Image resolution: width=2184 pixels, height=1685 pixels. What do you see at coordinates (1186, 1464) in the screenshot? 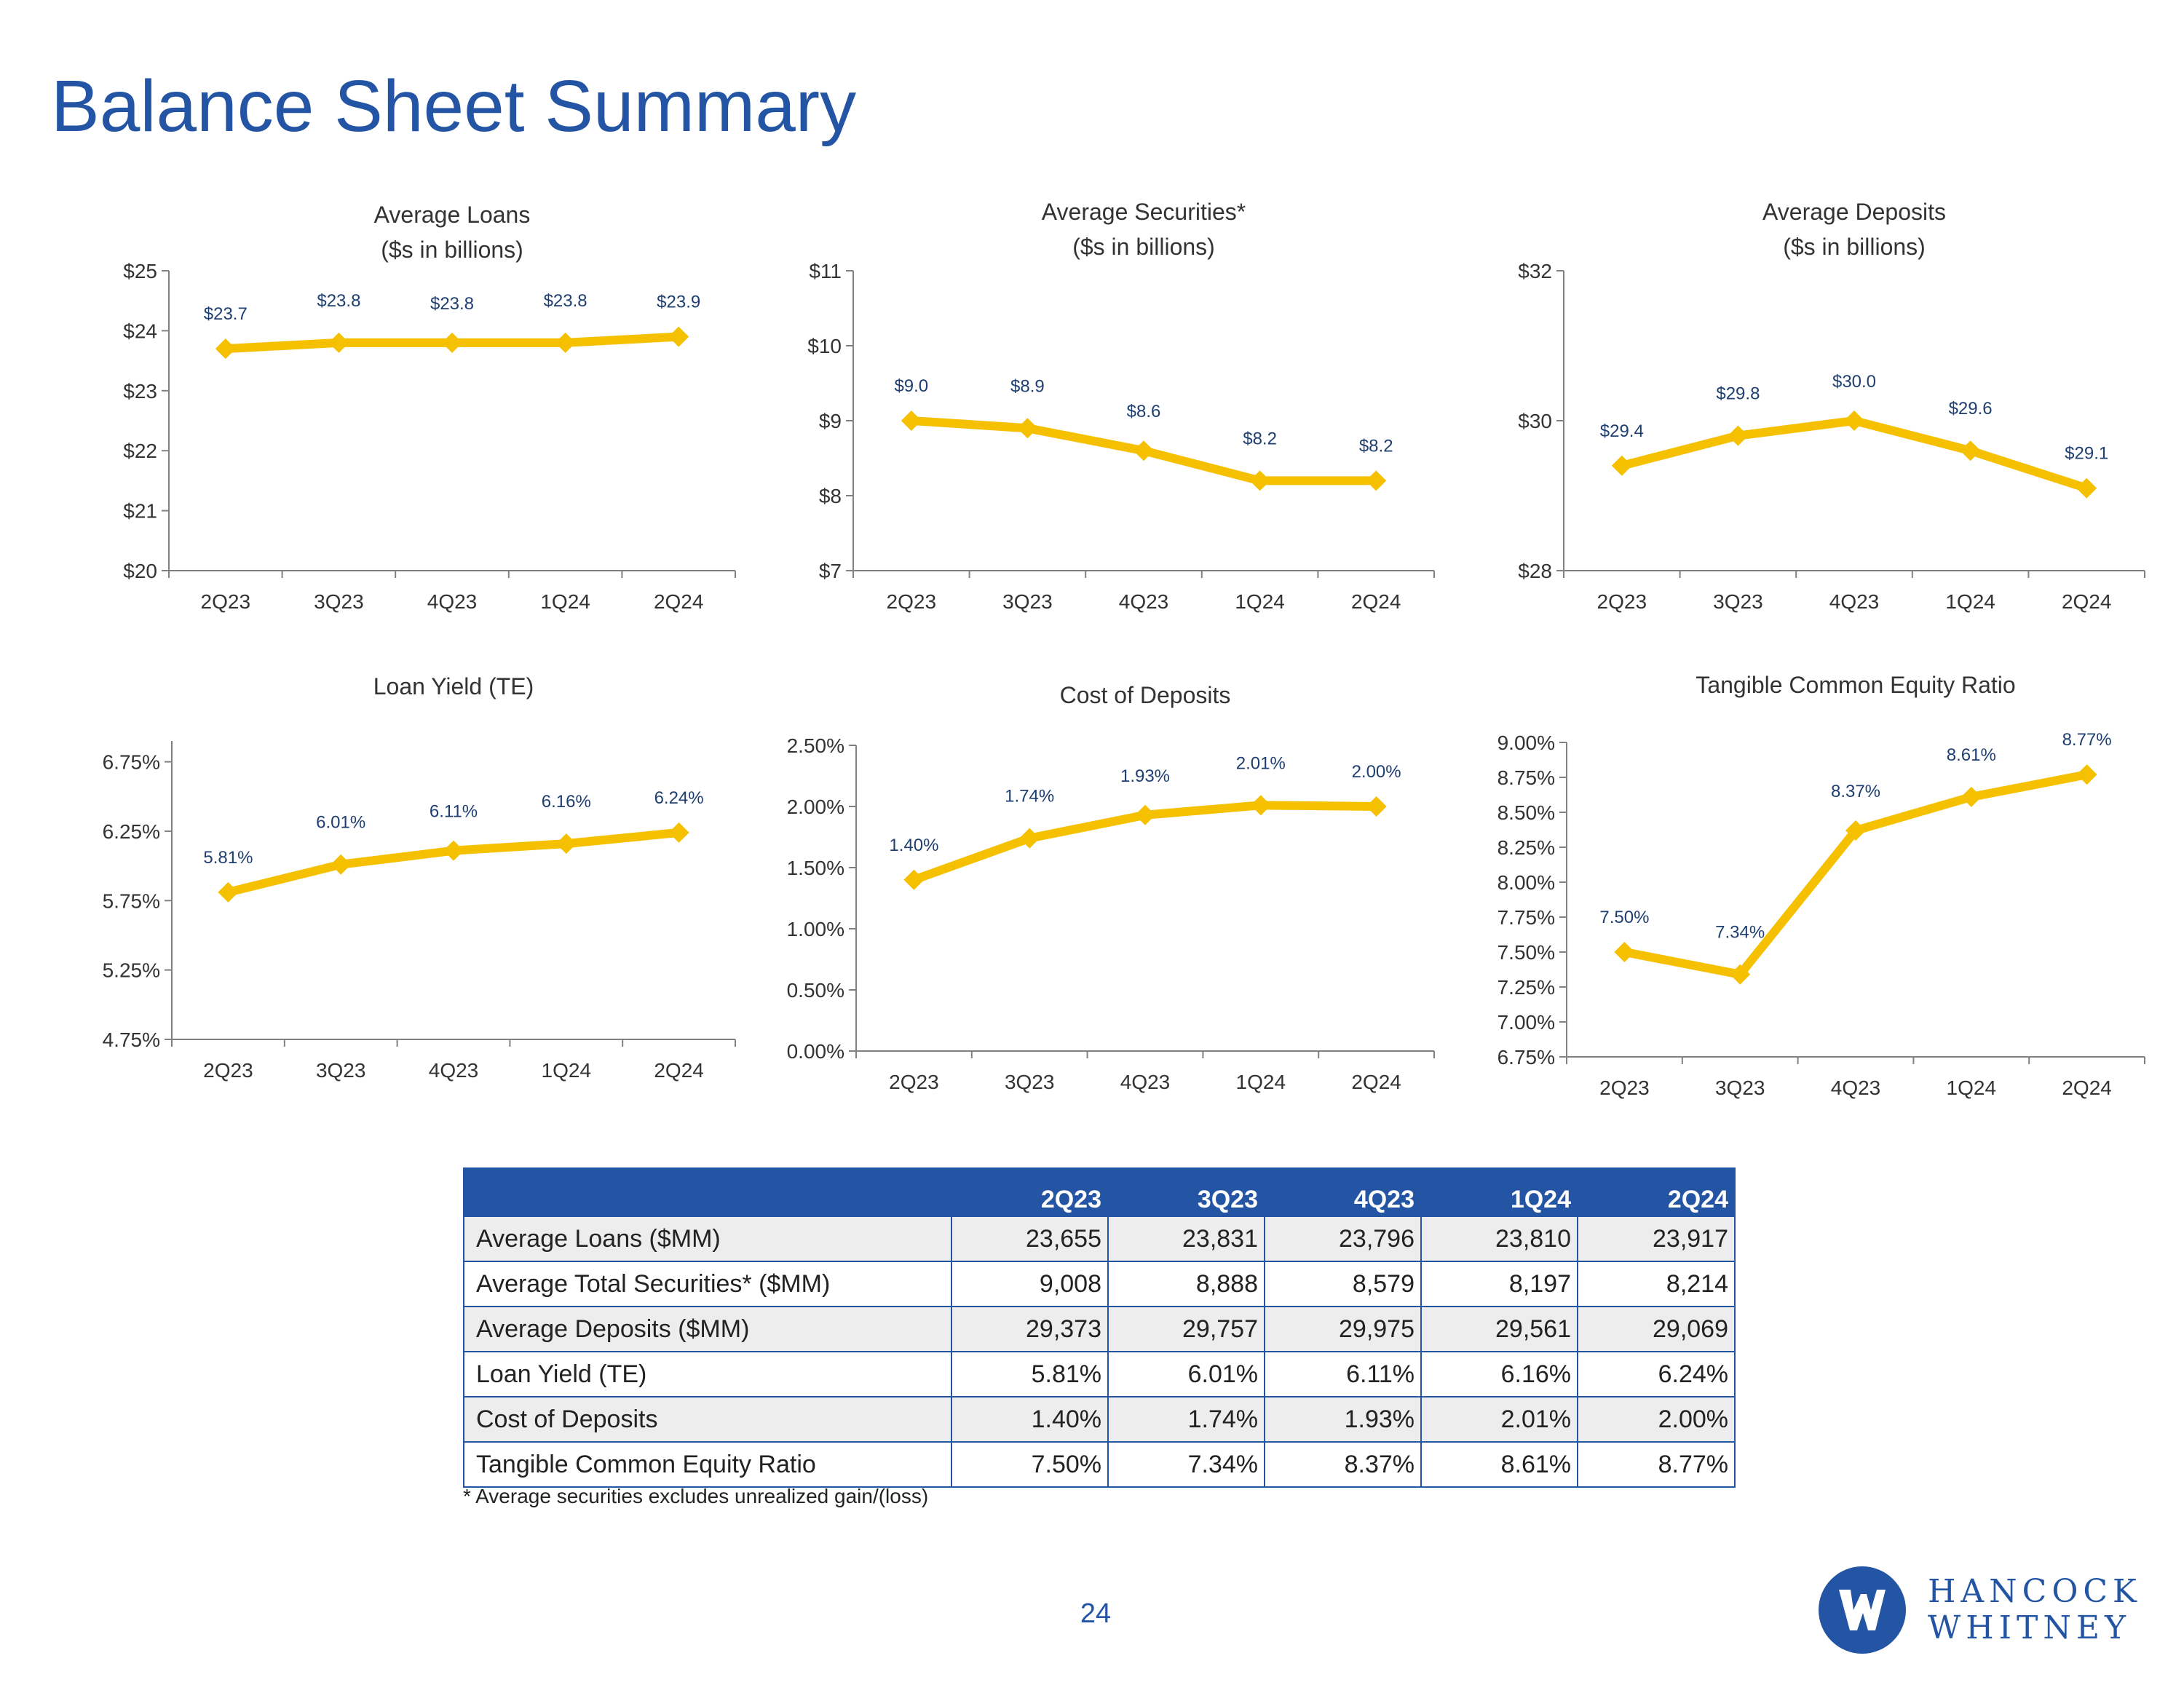
I see `table-cell: 7.34%` at bounding box center [1186, 1464].